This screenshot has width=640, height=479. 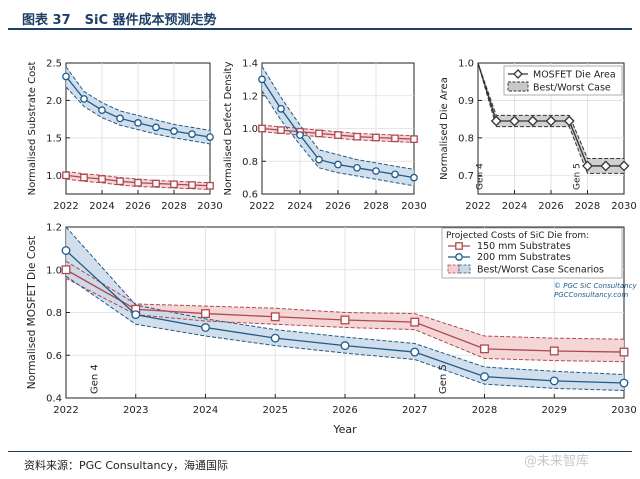 What do you see at coordinates (150, 20) in the screenshot?
I see `figure-title-text: SiC 器件成本预测走势` at bounding box center [150, 20].